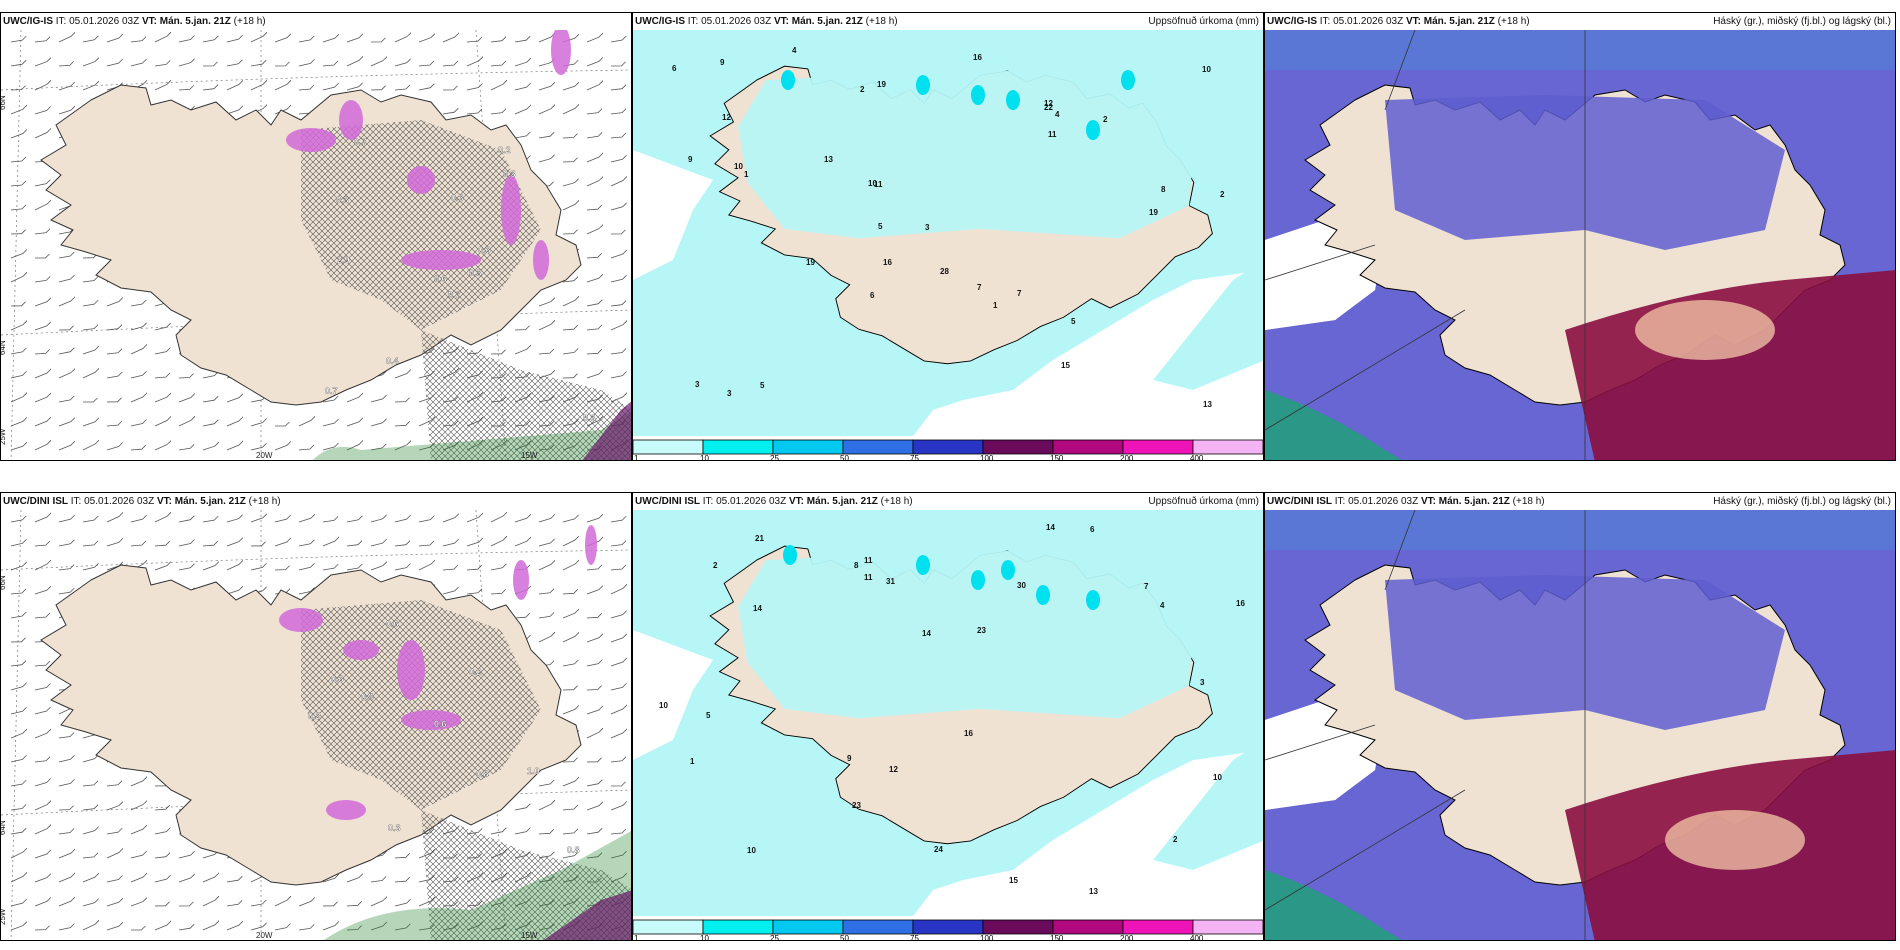  I want to click on model-name: UWC/IG-IS, so click(1292, 21).